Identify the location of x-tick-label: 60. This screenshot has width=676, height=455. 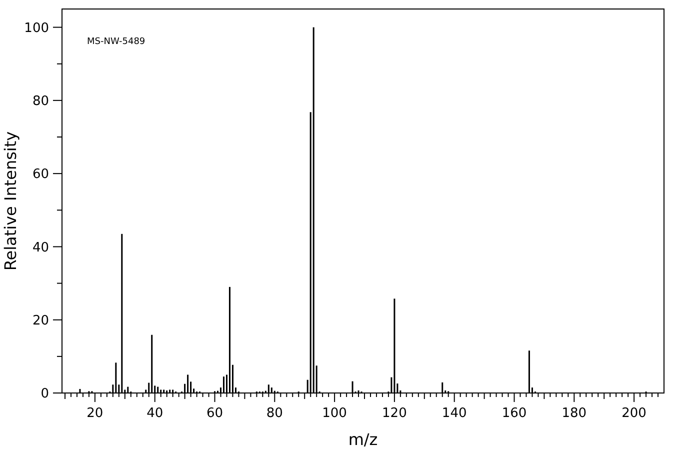
(215, 413).